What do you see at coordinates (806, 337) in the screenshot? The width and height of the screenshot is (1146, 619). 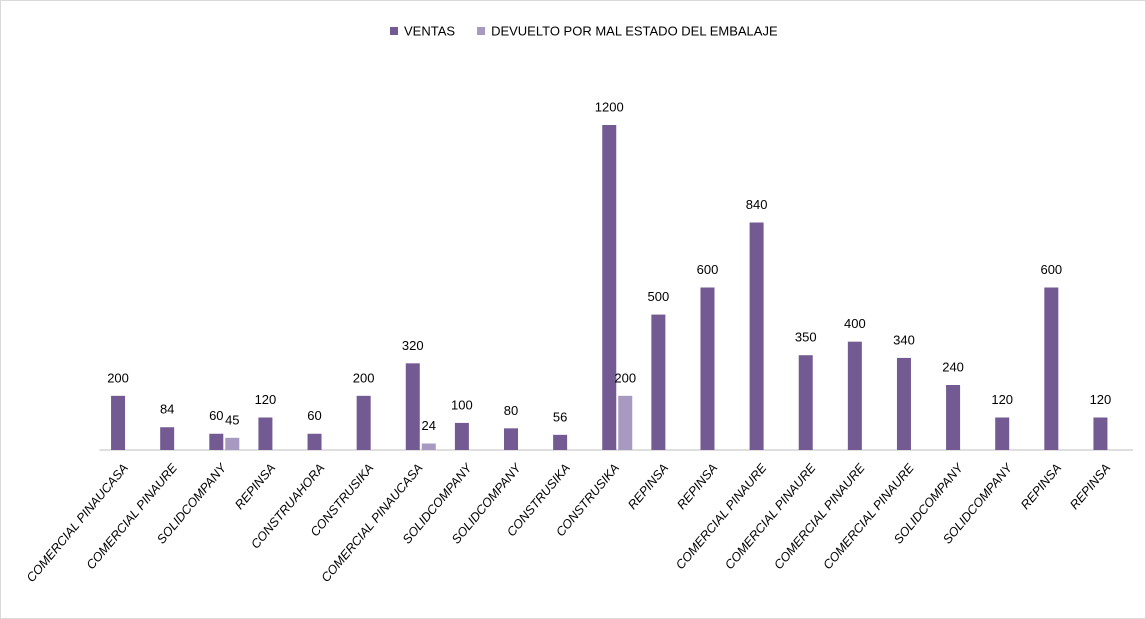 I see `data-label: 350` at bounding box center [806, 337].